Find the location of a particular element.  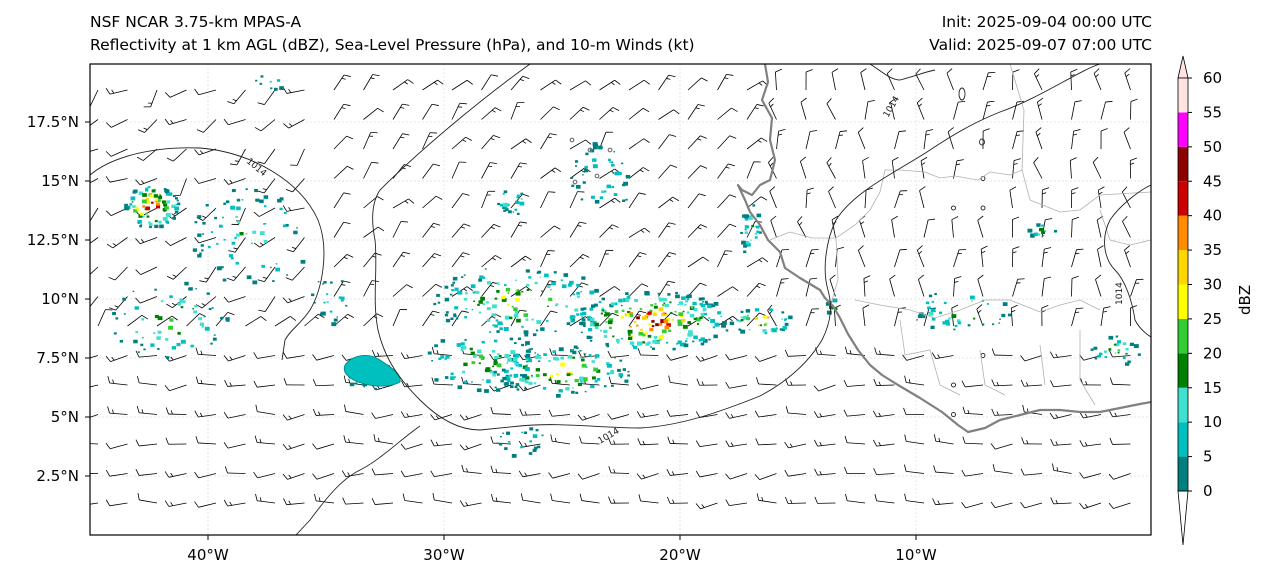

colorbar-tick-label: 60 is located at coordinates (1212, 78).